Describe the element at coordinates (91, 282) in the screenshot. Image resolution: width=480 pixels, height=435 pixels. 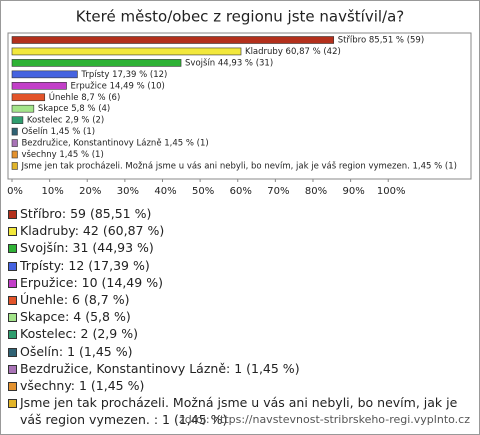
I see `legend-label: Erpužice: 10 (14,49 %)` at that location.